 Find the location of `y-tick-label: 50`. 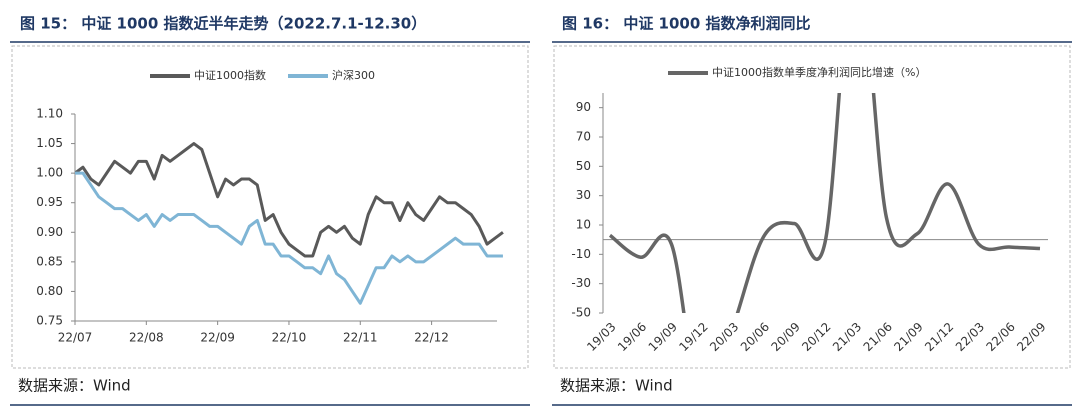

y-tick-label: 50 is located at coordinates (583, 166).